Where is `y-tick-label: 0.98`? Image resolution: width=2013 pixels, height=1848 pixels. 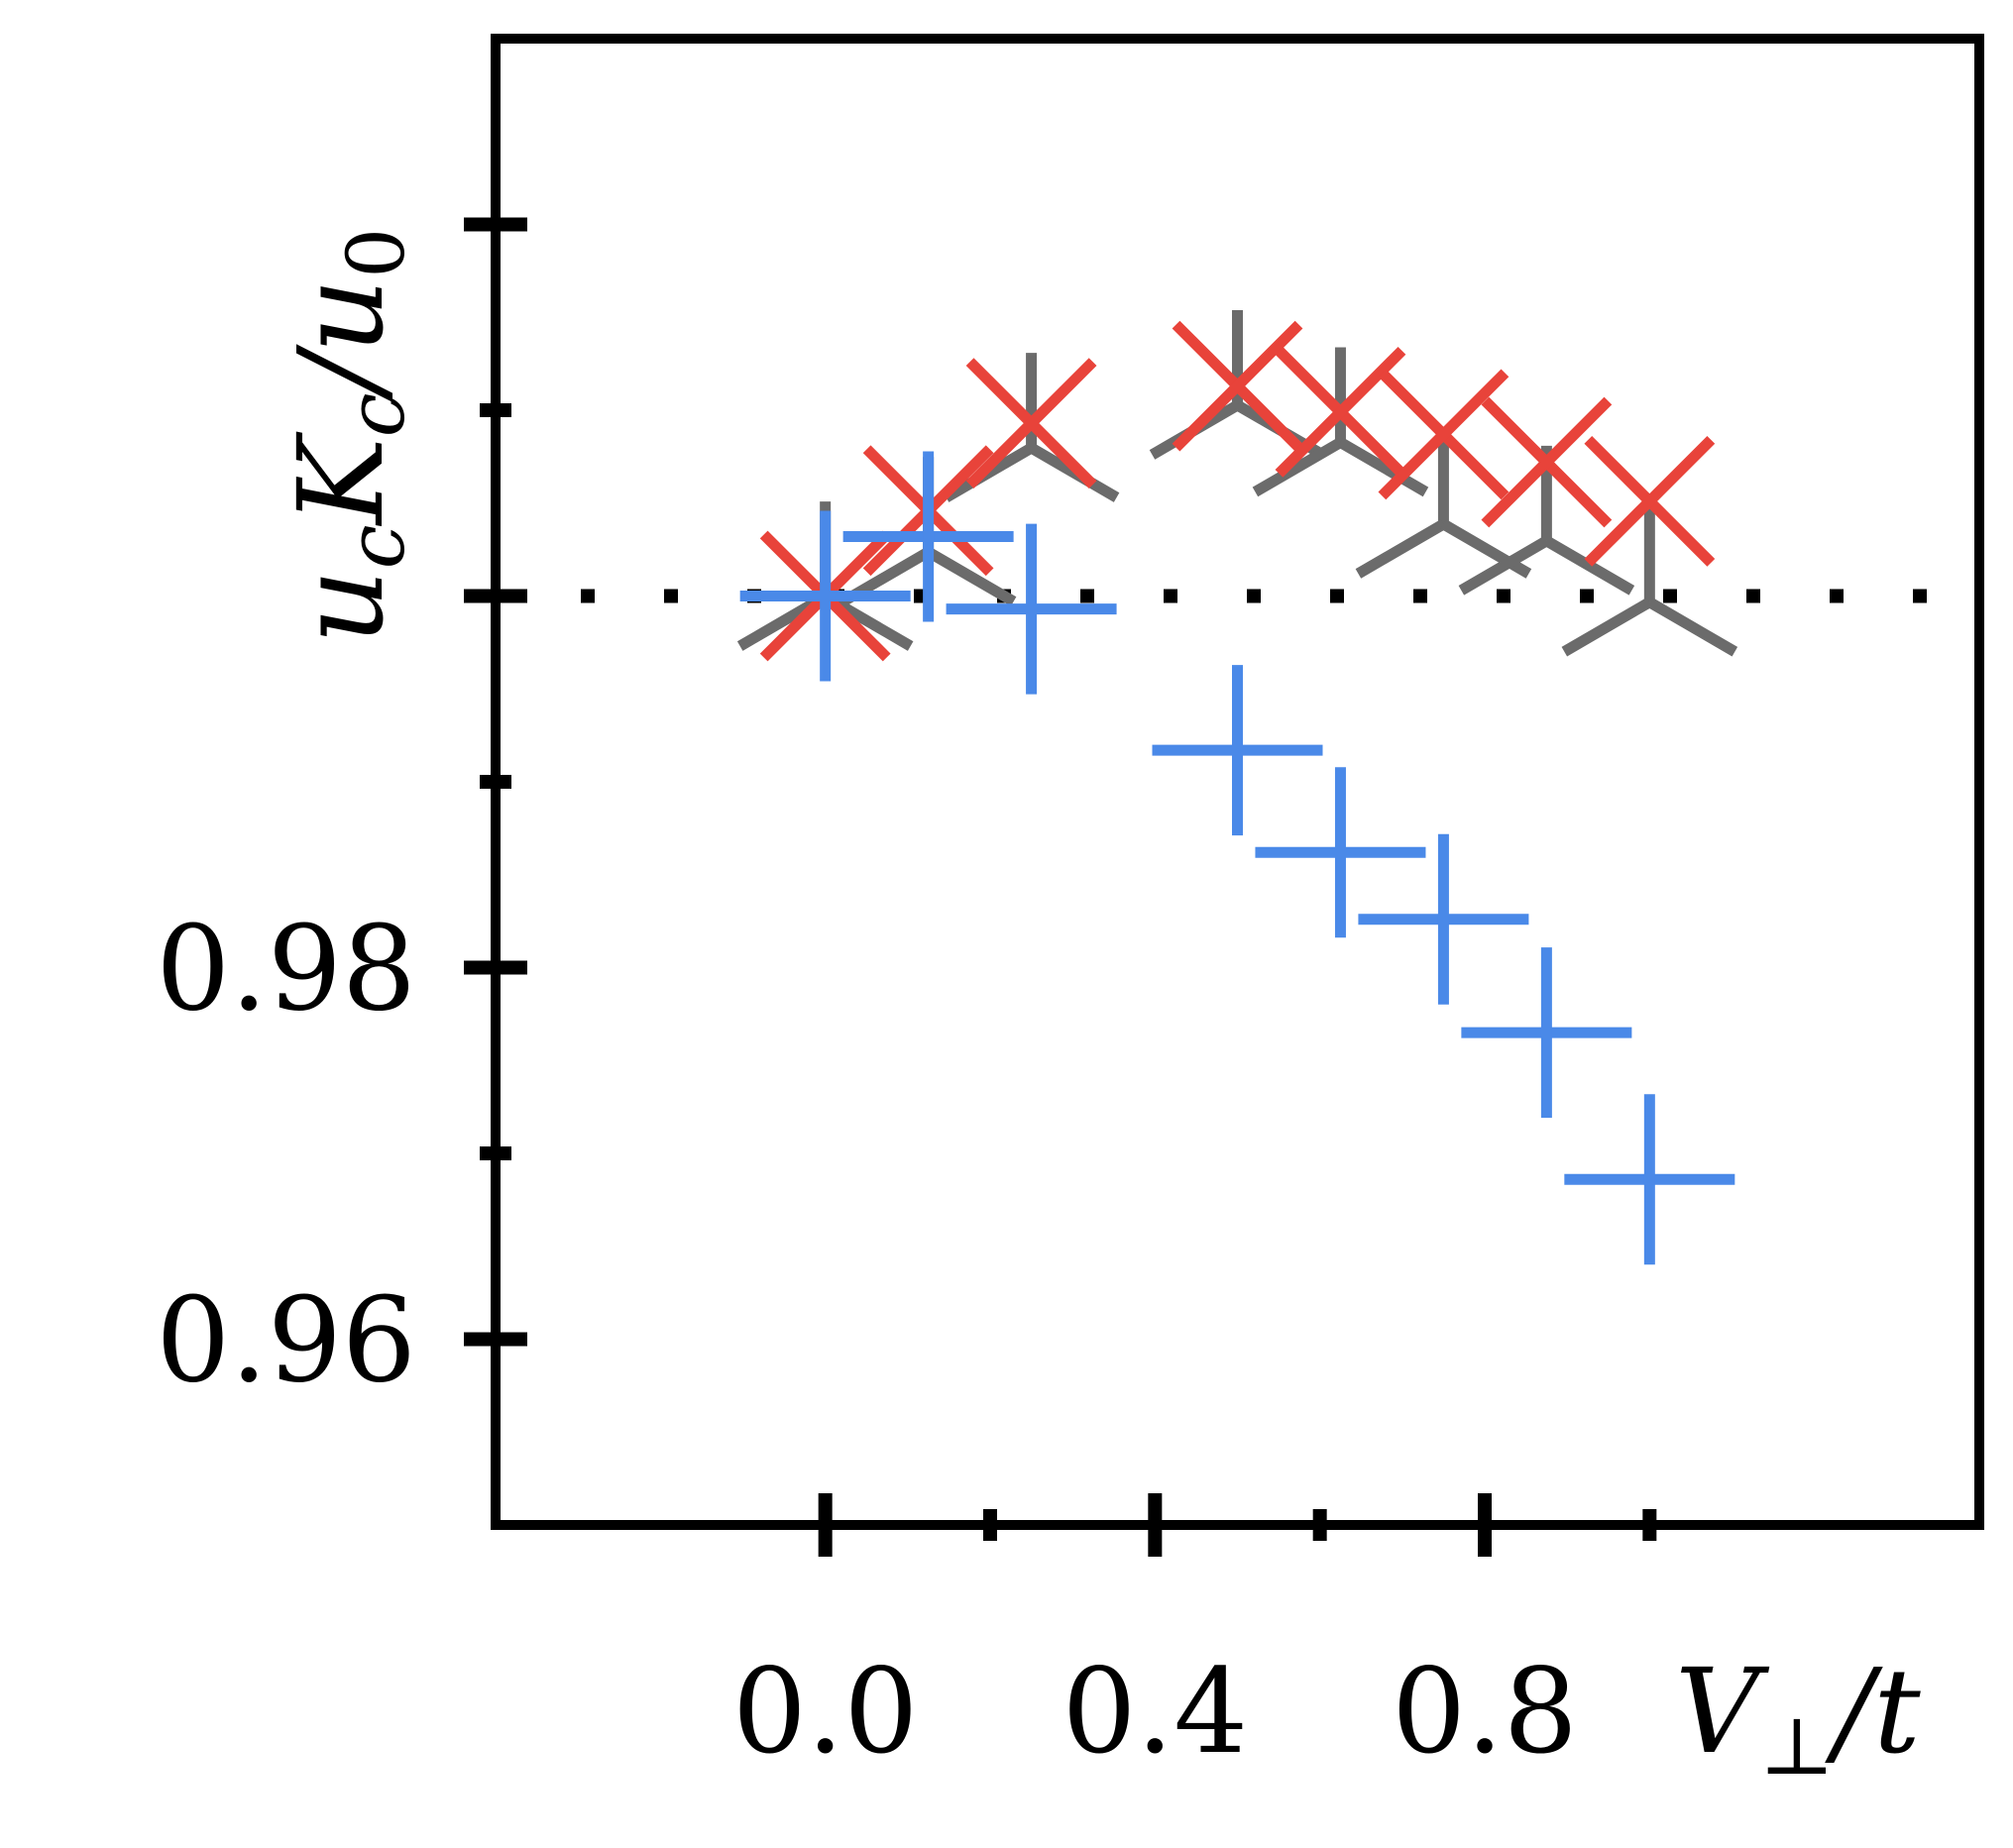
y-tick-label: 0.98 is located at coordinates (286, 969).